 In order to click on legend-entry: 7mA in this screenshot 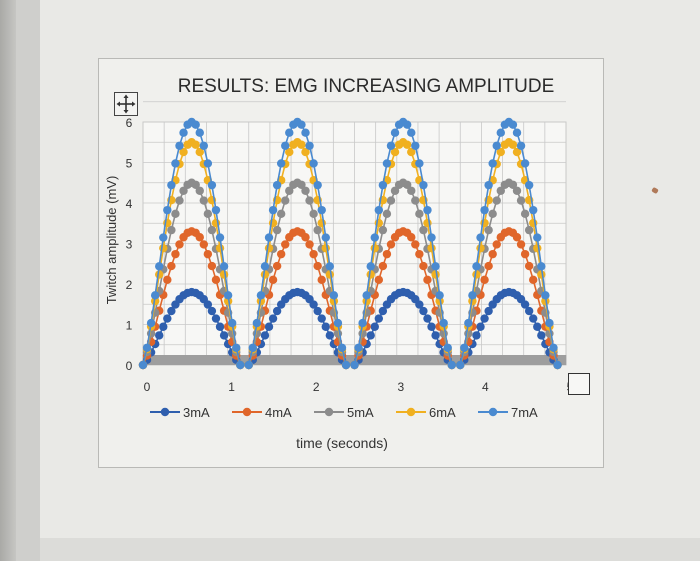, I will do `click(508, 412)`.